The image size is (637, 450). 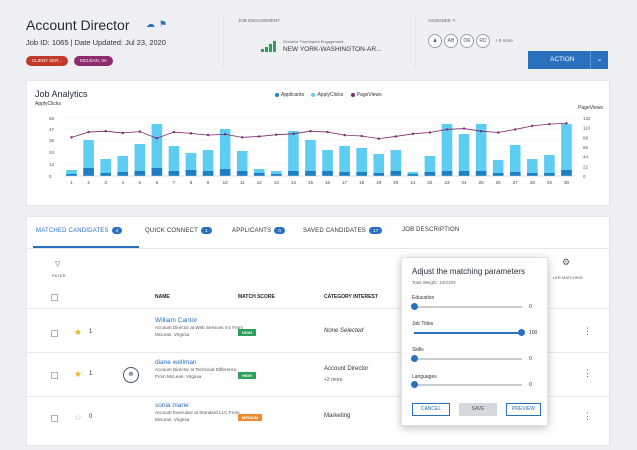 I want to click on x-tick-label: 2, so click(x=88, y=182).